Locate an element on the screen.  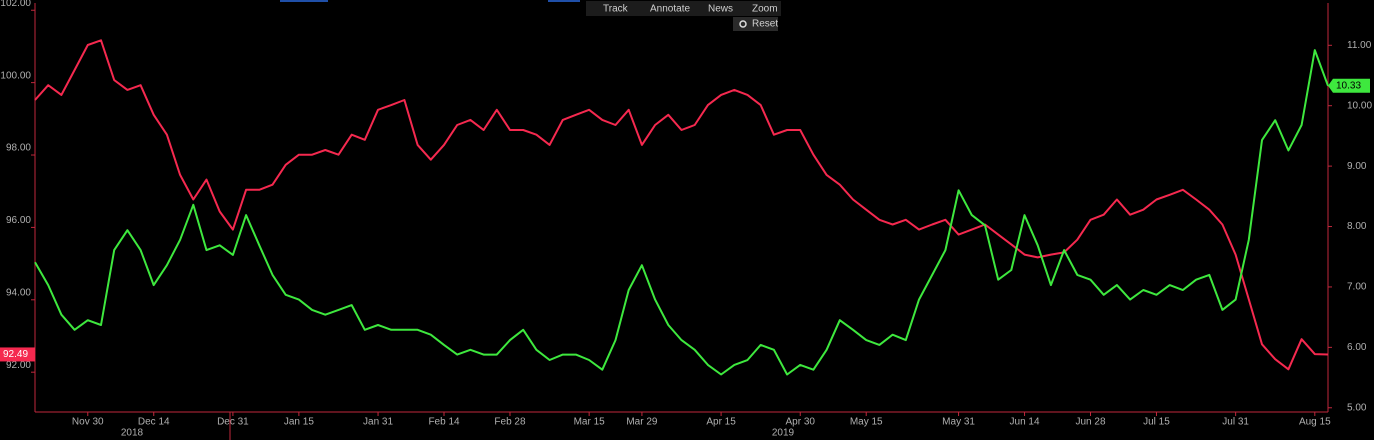
toolbar-bg is located at coordinates (683, 8).